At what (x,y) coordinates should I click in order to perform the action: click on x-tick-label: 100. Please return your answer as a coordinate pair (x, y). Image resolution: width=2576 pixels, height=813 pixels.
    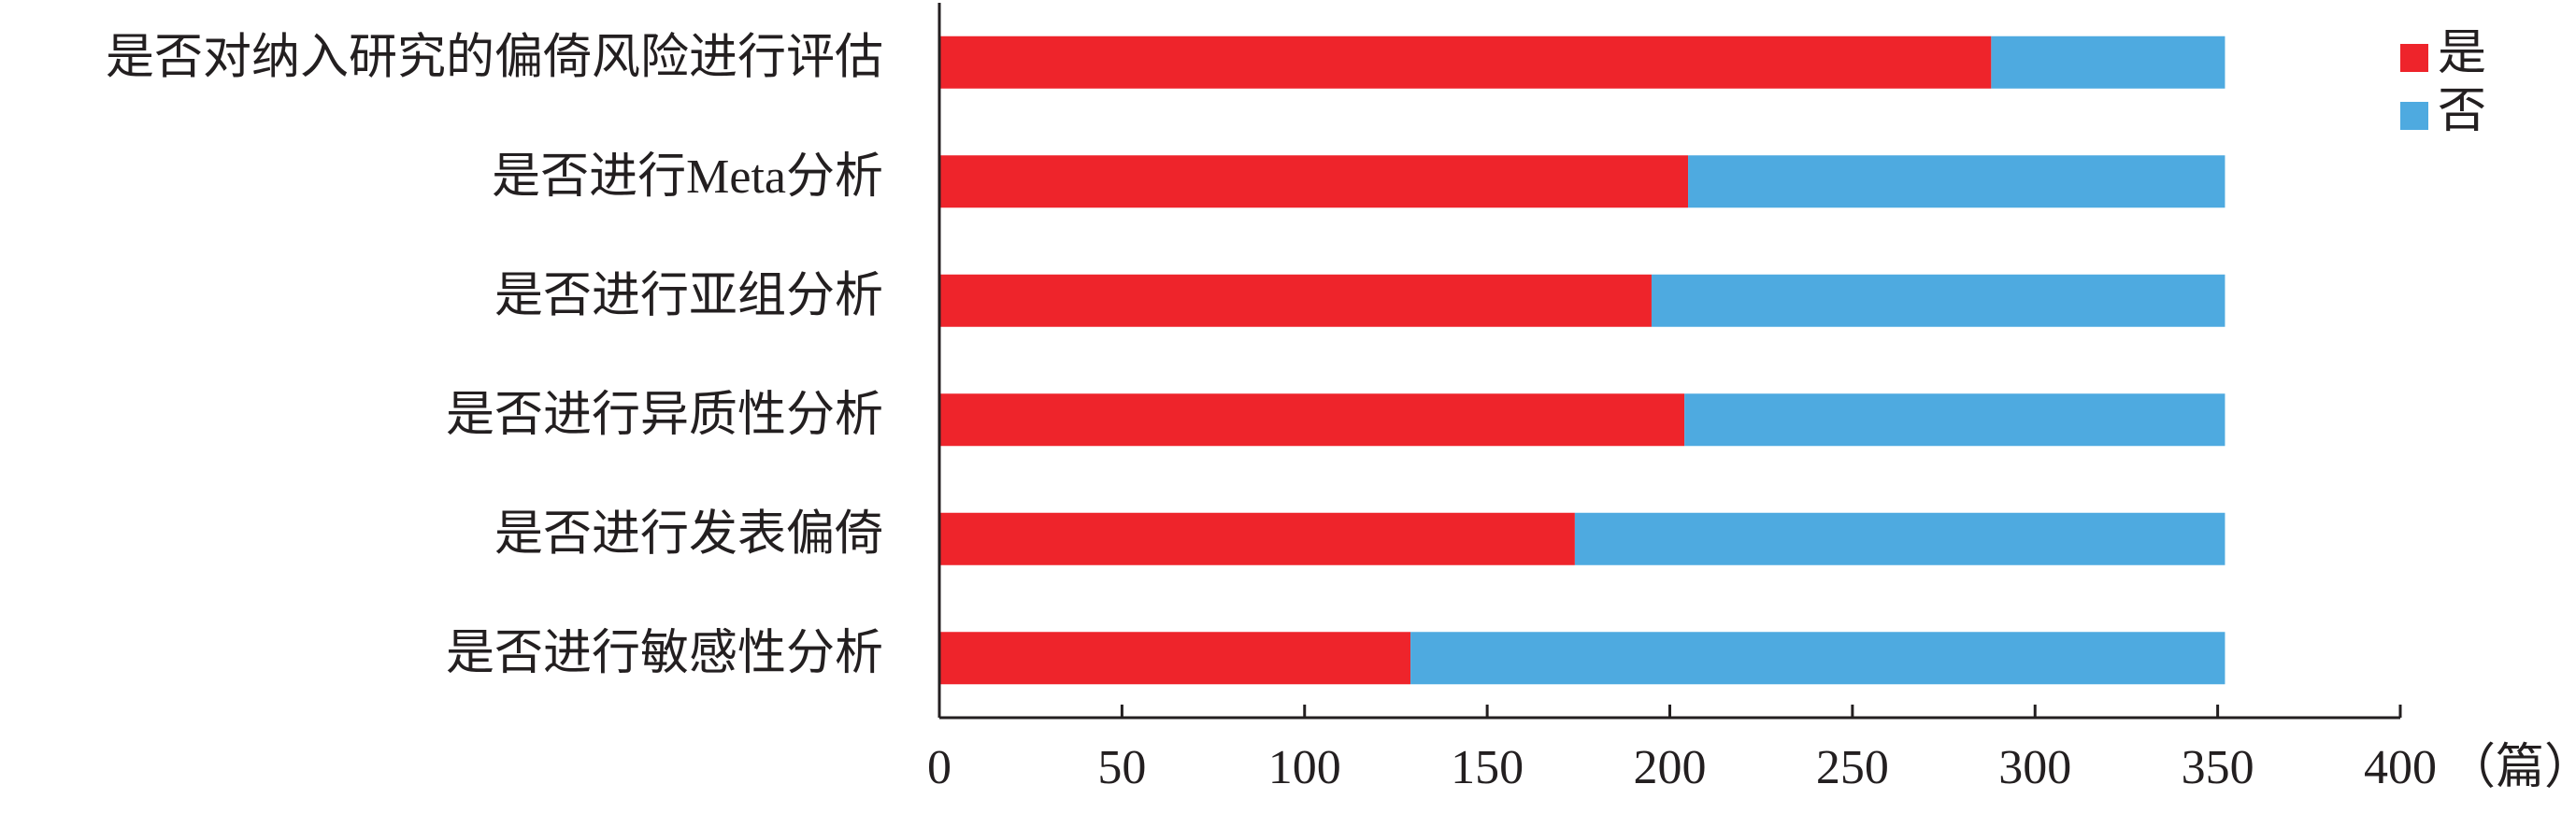
    Looking at the image, I should click on (1304, 767).